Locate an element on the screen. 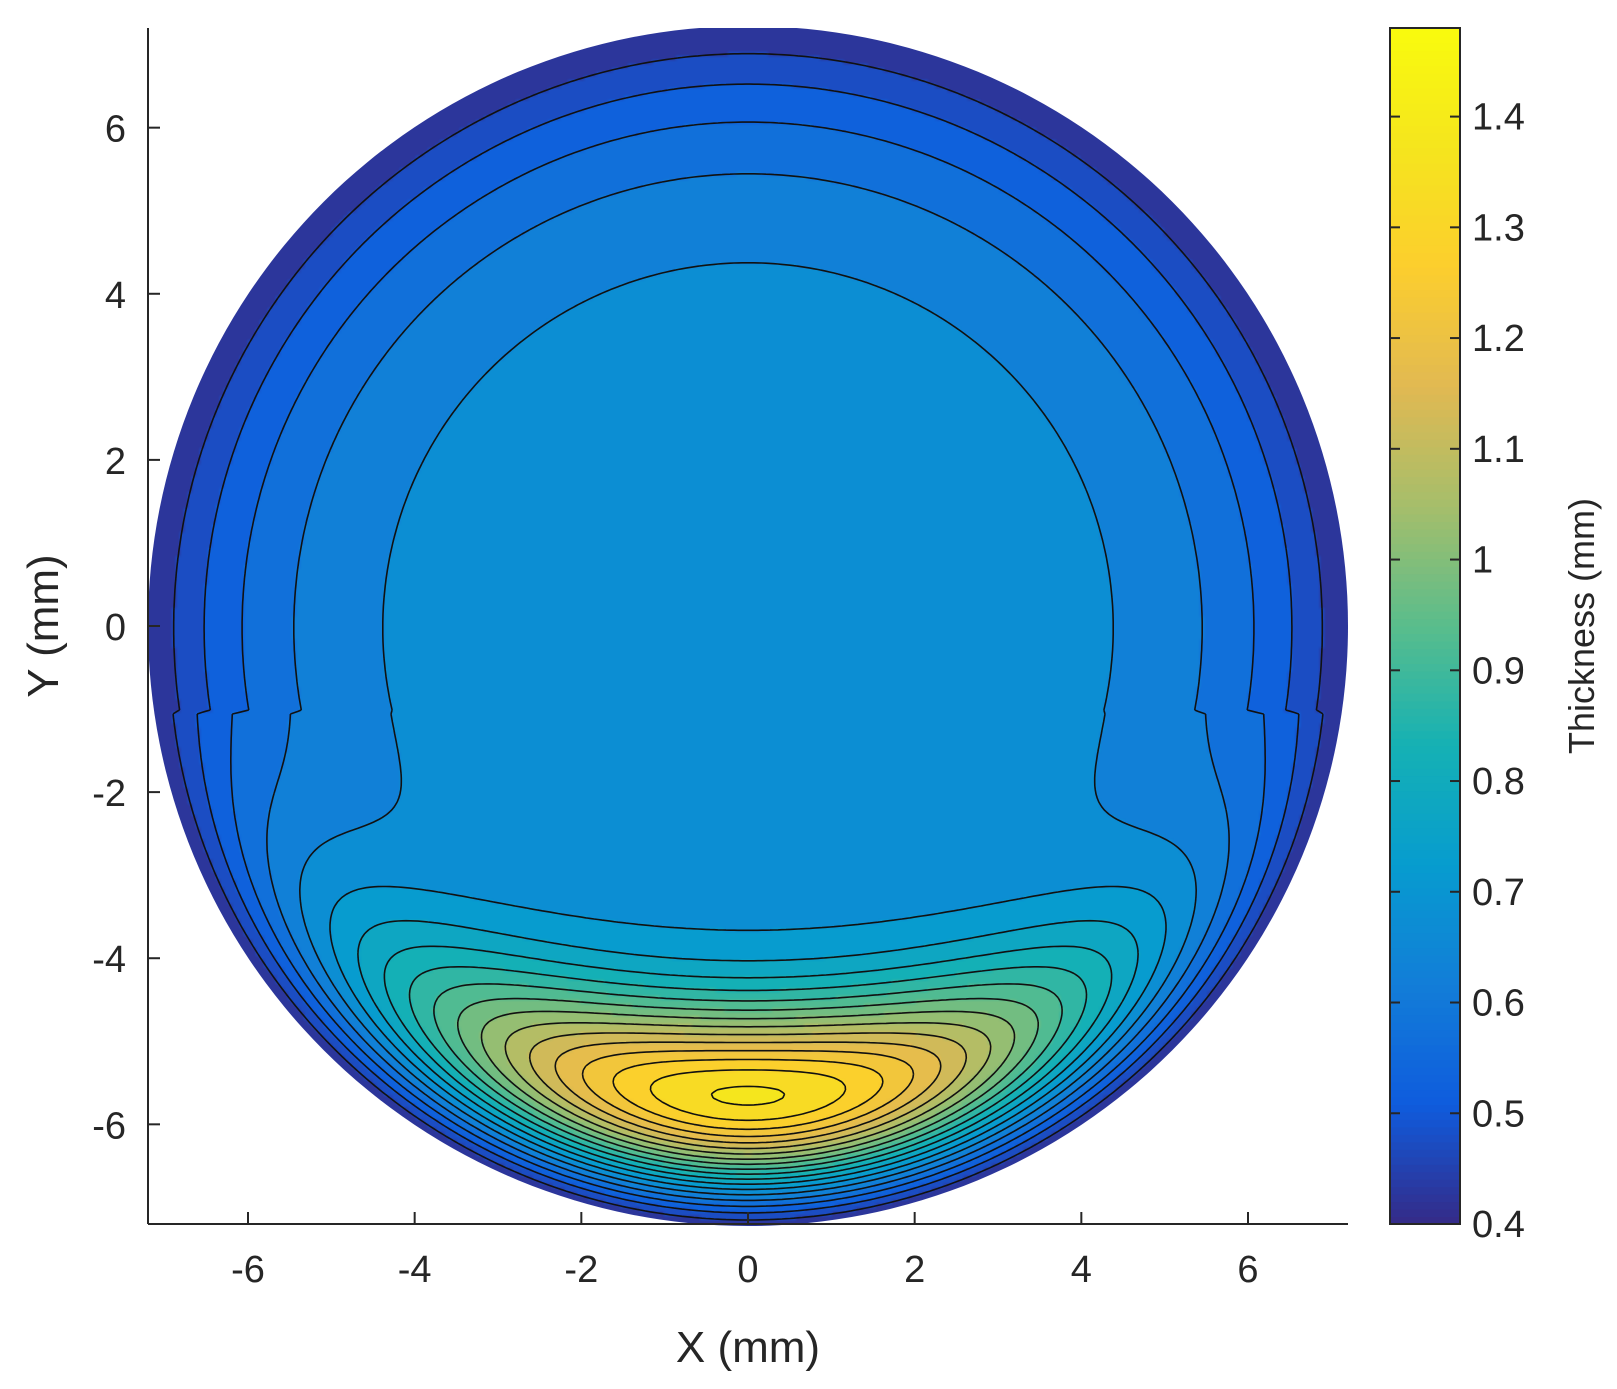  y-tick-label: -2 is located at coordinates (109, 794).